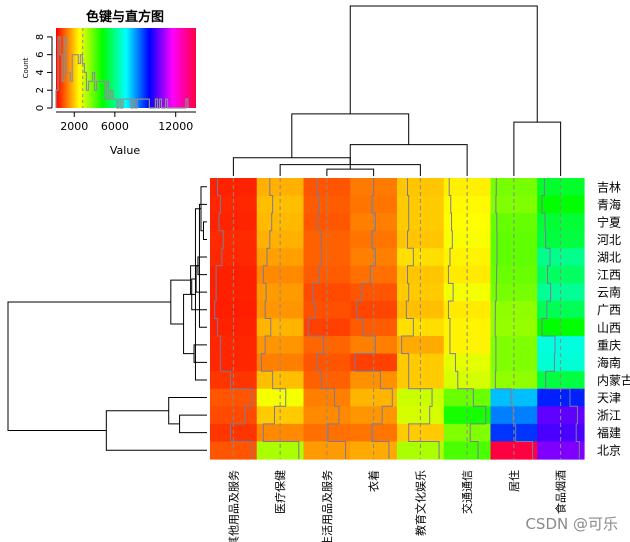 The height and width of the screenshot is (542, 630). I want to click on row-label: 江西, so click(609, 275).